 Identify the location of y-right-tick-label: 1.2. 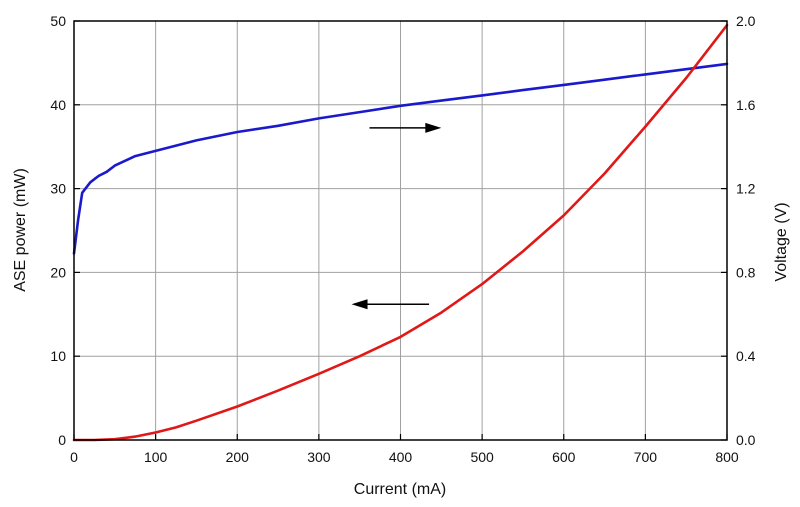
(746, 189).